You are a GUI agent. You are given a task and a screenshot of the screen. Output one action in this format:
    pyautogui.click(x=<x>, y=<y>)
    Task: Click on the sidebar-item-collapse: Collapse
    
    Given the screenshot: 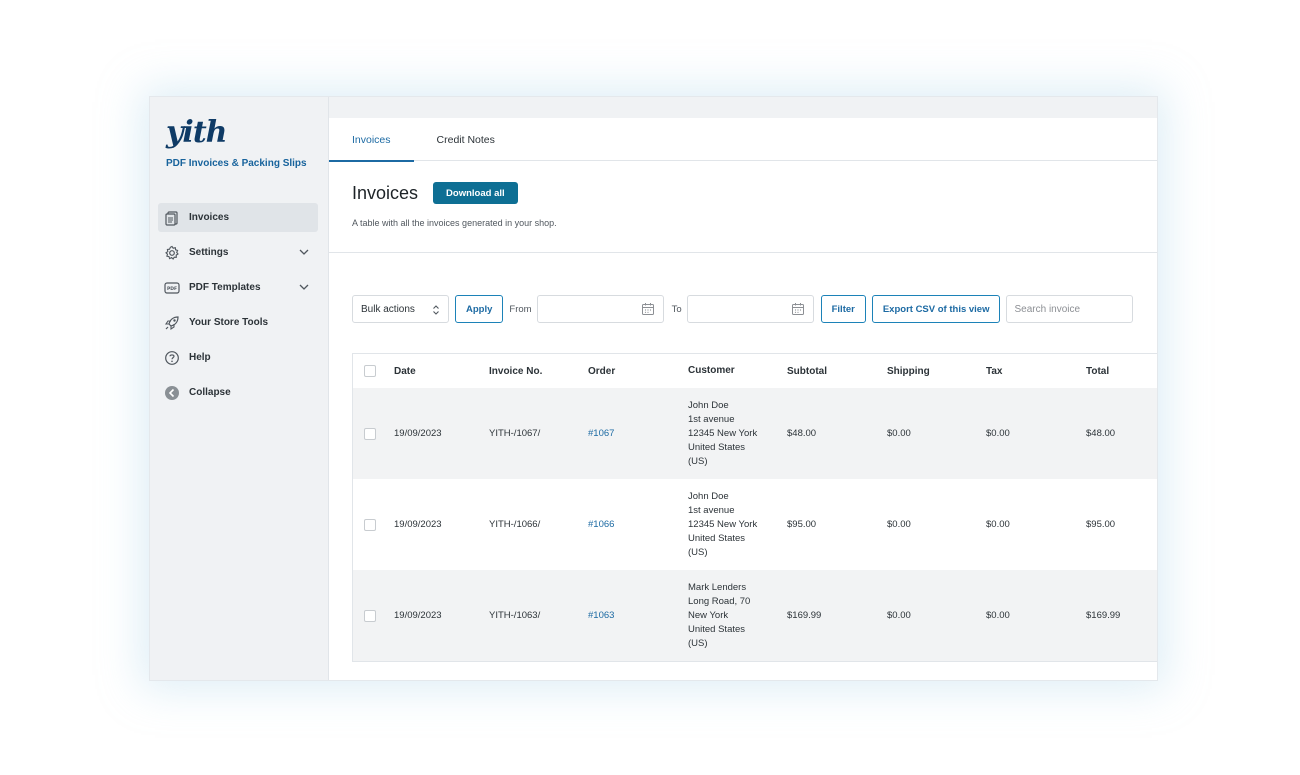 What is the action you would take?
    pyautogui.click(x=238, y=392)
    